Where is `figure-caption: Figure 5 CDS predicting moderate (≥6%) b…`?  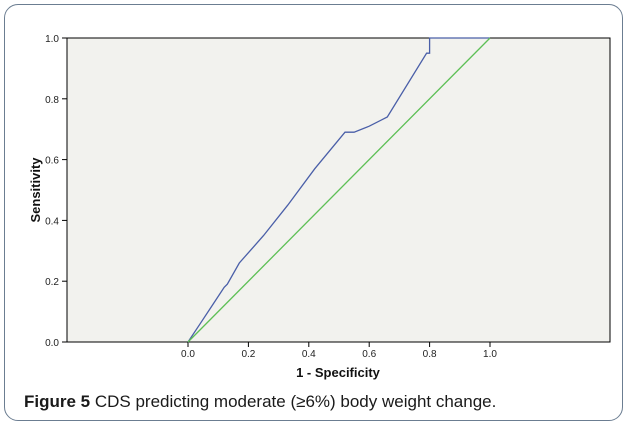
figure-caption: Figure 5 CDS predicting moderate (≥6%) b… is located at coordinates (324, 402).